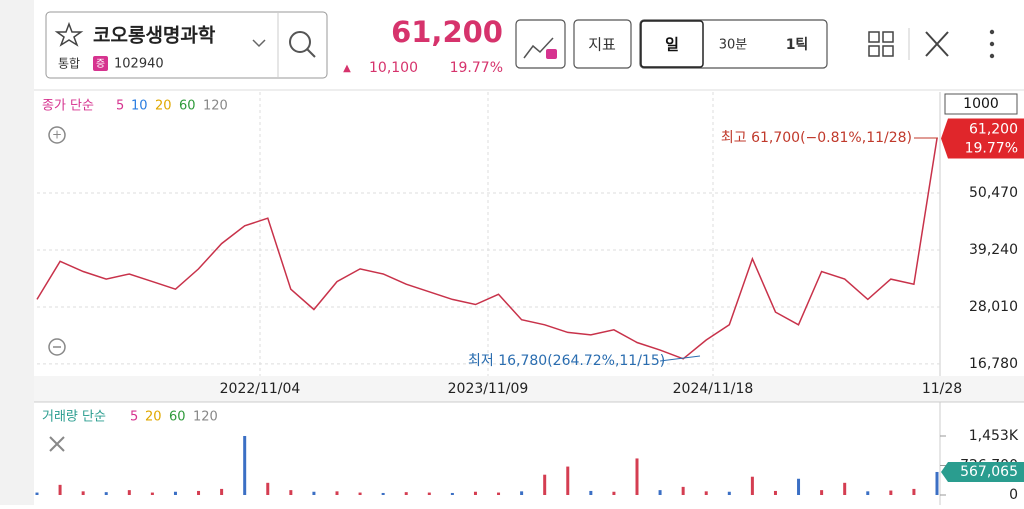  I want to click on stock-name: 코오롱생명과학, so click(154, 36).